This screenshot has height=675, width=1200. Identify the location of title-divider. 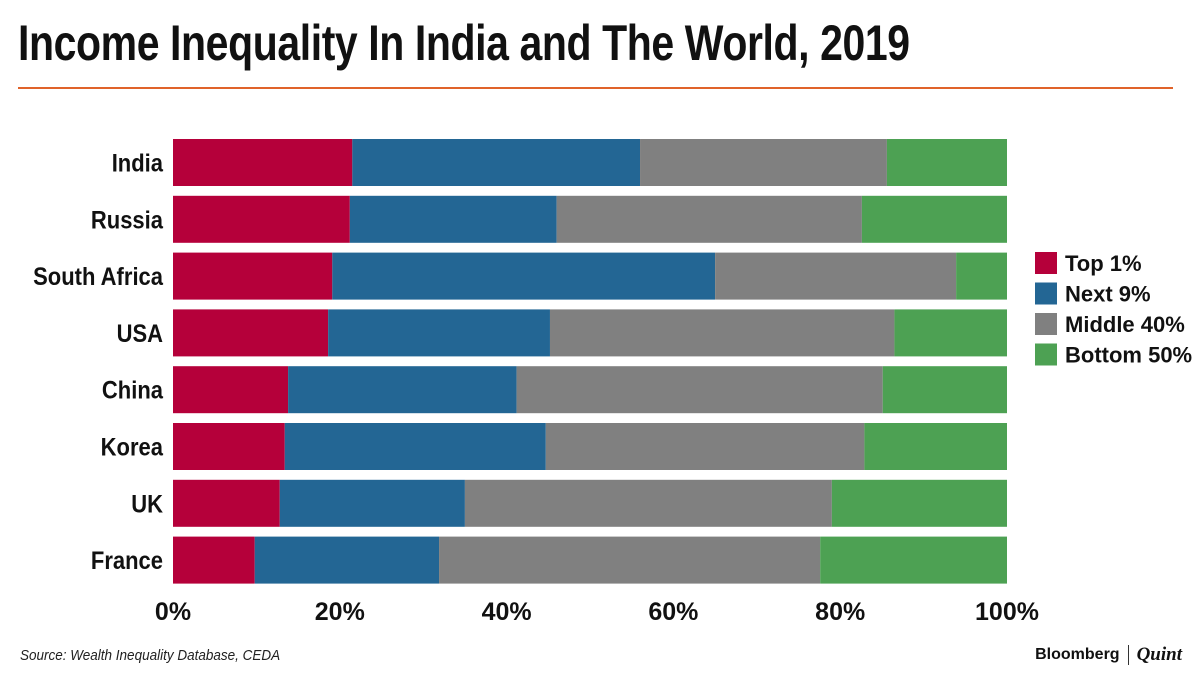
(595, 88).